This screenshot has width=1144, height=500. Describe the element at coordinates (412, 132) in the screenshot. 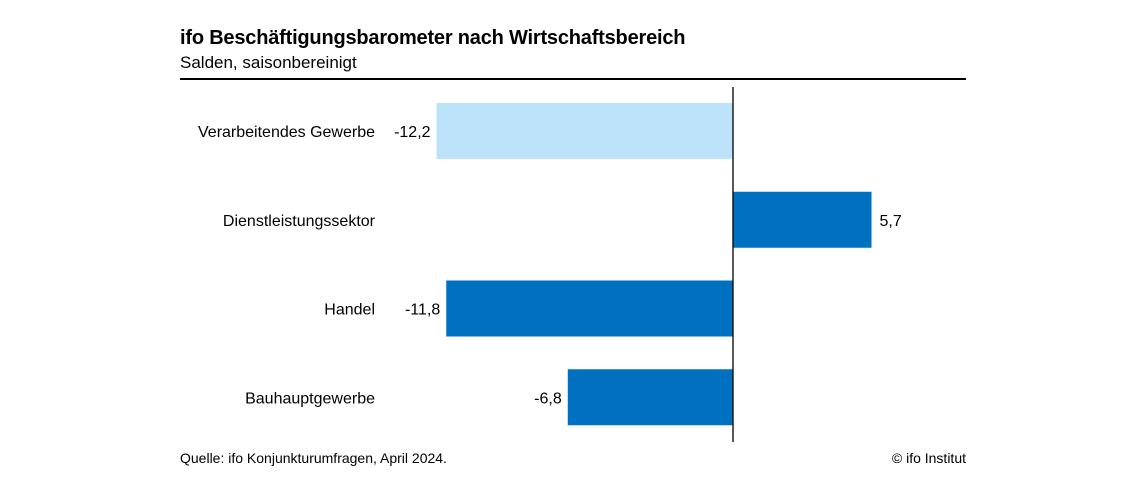

I see `data-label: -12,2` at that location.